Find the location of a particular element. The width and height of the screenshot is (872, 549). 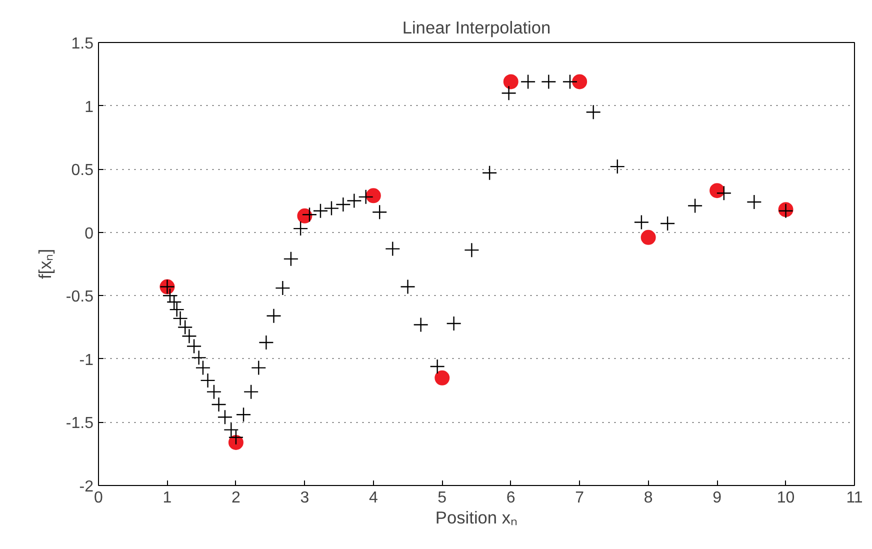

x-axis-title: Position xₙ is located at coordinates (476, 518).